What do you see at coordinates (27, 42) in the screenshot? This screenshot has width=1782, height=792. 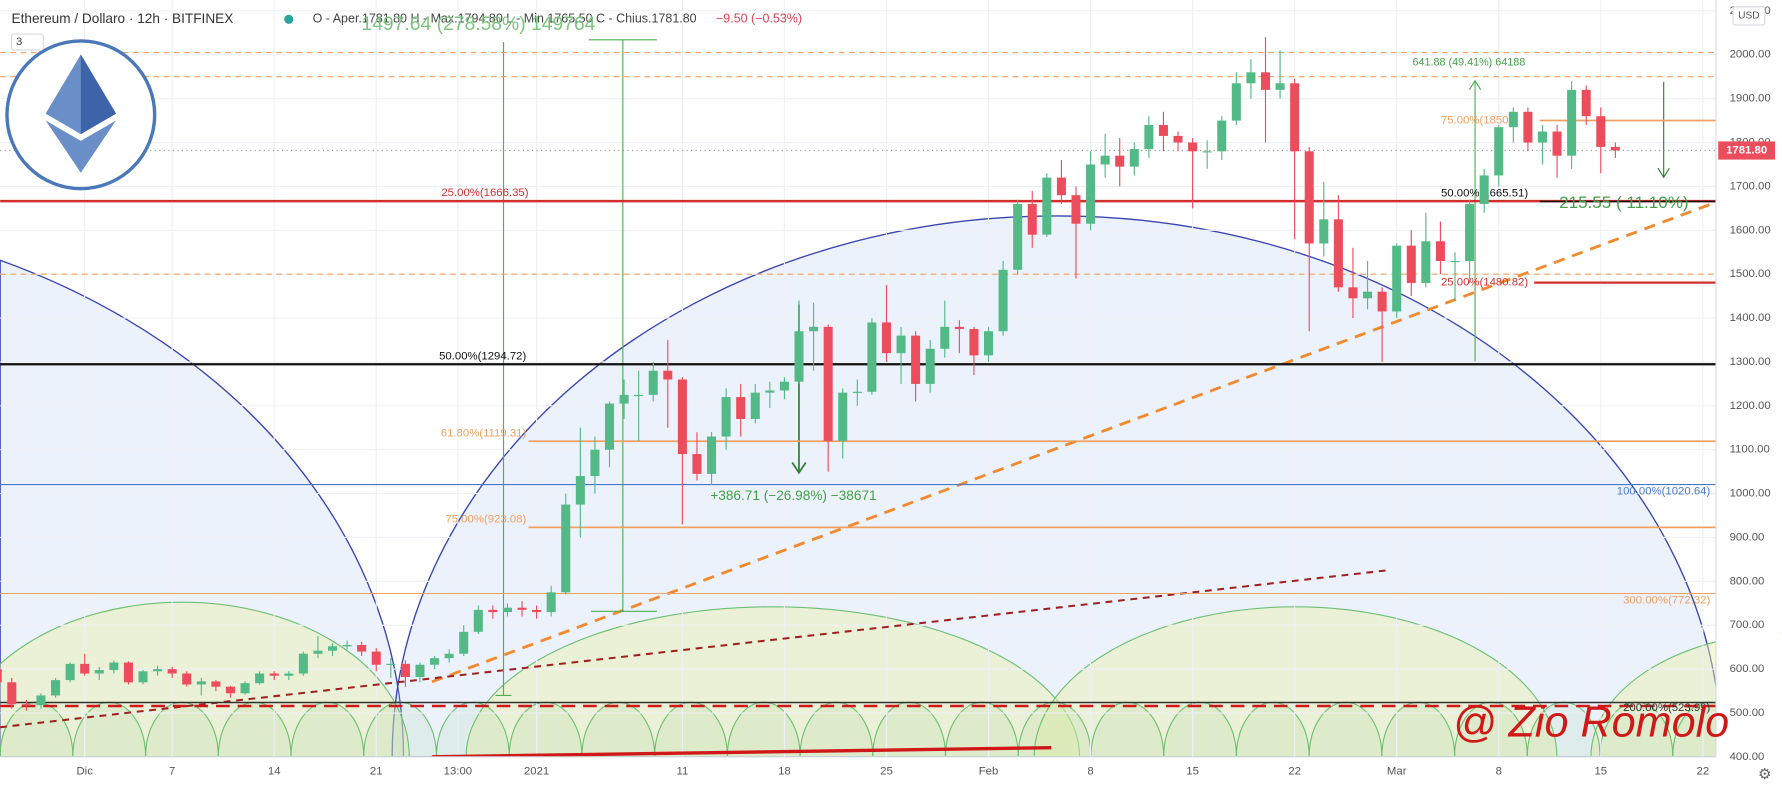 I see `indicator-toggle` at bounding box center [27, 42].